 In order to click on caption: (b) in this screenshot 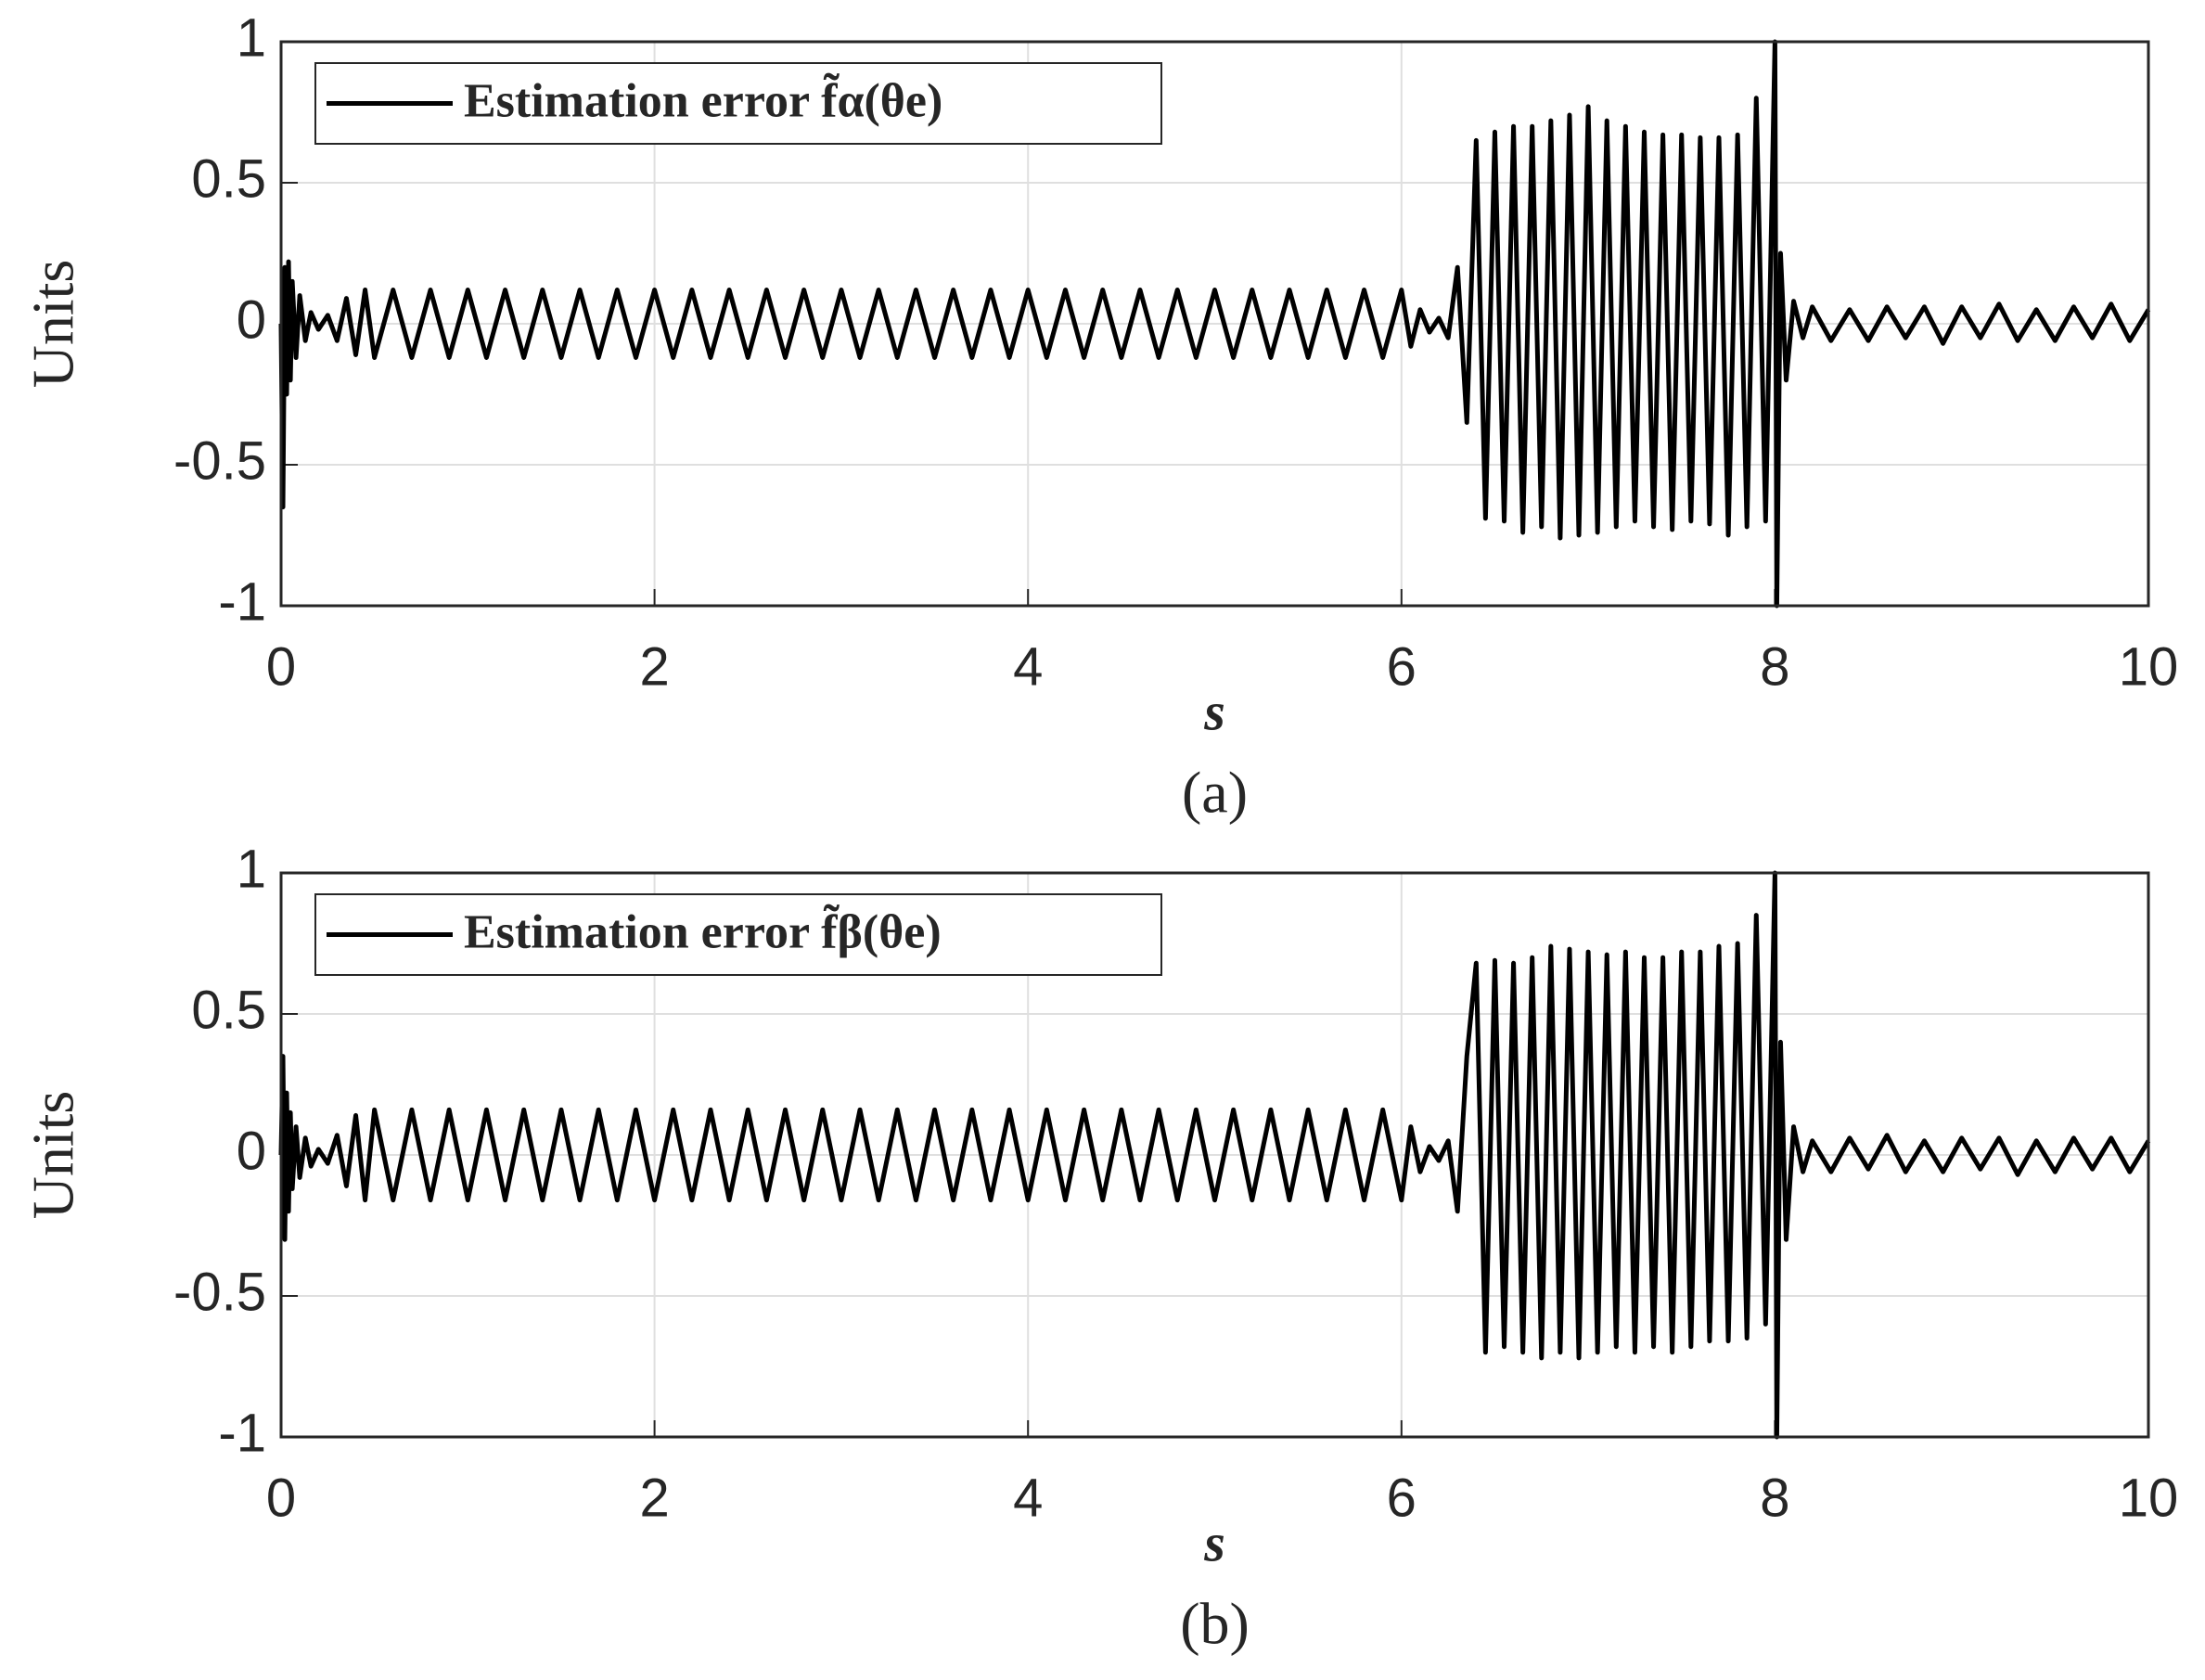, I will do `click(1215, 1624)`.